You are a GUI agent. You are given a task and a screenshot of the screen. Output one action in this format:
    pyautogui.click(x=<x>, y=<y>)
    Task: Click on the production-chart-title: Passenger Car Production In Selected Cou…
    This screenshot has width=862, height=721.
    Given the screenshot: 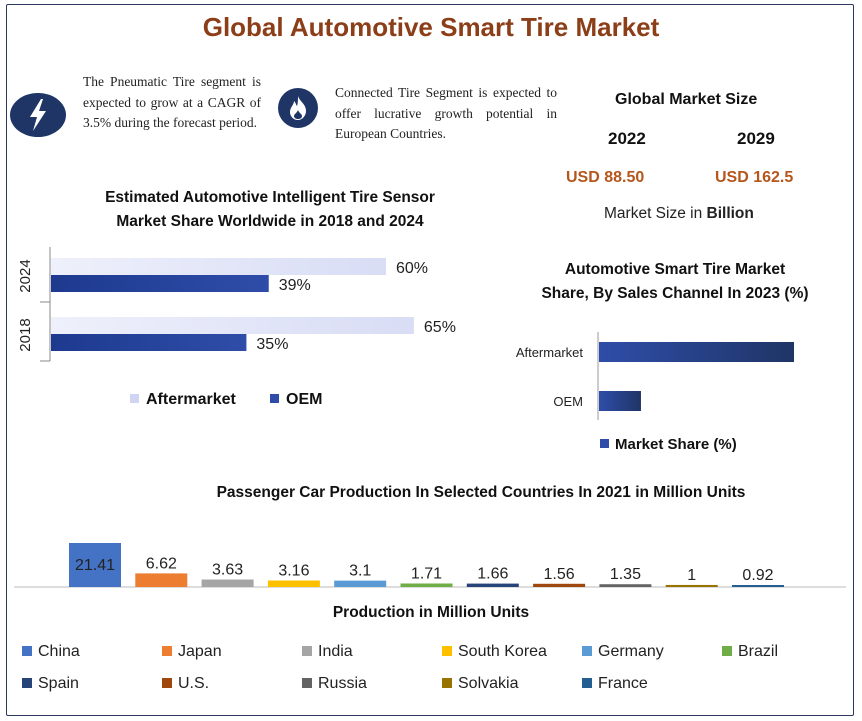 What is the action you would take?
    pyautogui.click(x=481, y=492)
    